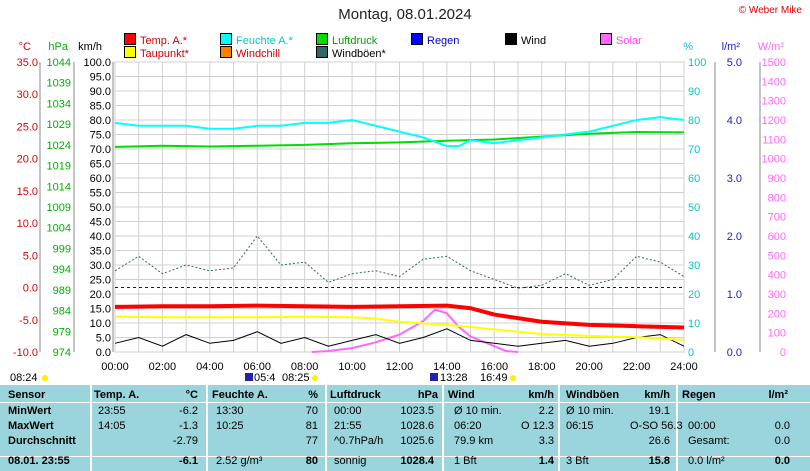 Image resolution: width=810 pixels, height=471 pixels. Describe the element at coordinates (774, 102) in the screenshot. I see `solar-tick-label: 1300` at that location.